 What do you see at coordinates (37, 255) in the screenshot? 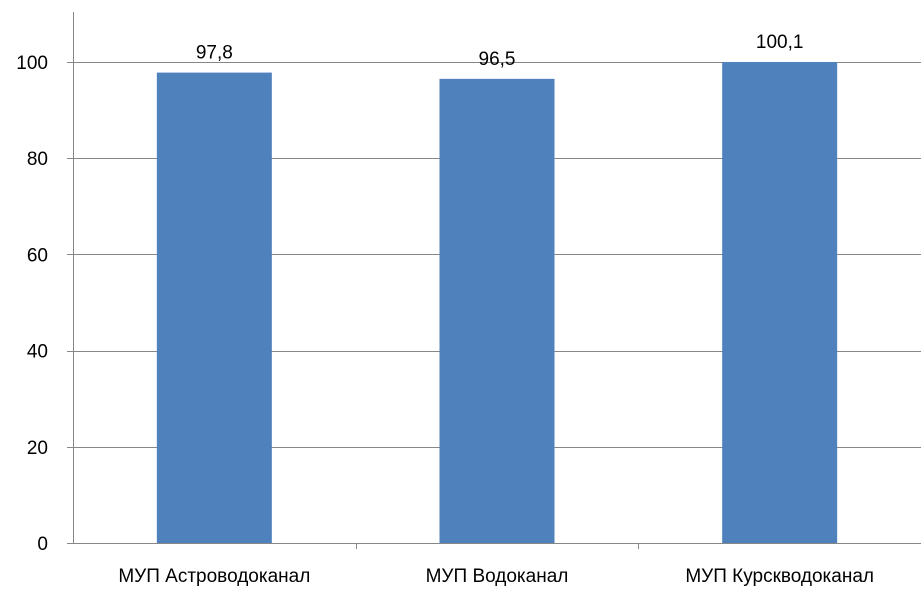
I see `y-tick-label-60: 60` at bounding box center [37, 255].